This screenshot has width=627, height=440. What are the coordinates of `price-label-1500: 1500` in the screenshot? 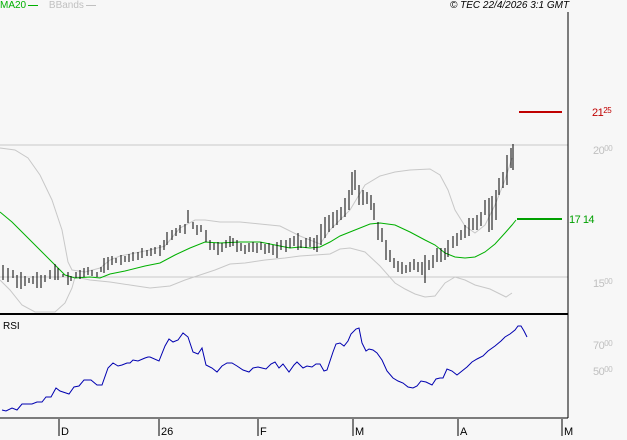 It's located at (603, 283).